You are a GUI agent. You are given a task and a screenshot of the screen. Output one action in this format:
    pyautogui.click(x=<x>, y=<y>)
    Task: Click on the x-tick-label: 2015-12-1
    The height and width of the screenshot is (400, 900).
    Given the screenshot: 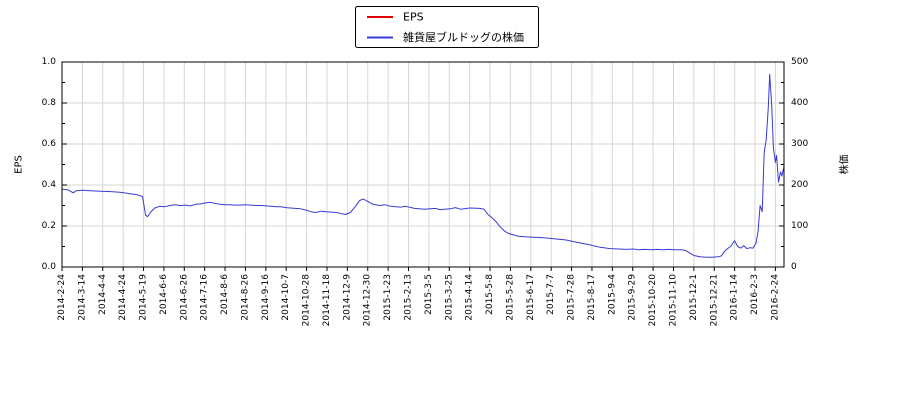 What is the action you would take?
    pyautogui.click(x=694, y=297)
    